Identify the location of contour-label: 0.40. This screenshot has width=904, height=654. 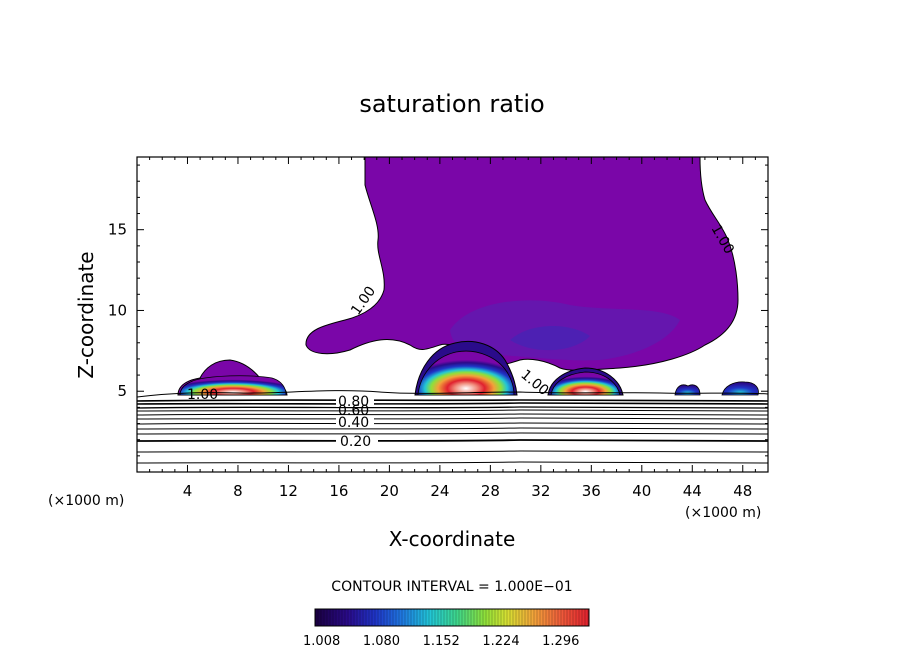
(353, 423).